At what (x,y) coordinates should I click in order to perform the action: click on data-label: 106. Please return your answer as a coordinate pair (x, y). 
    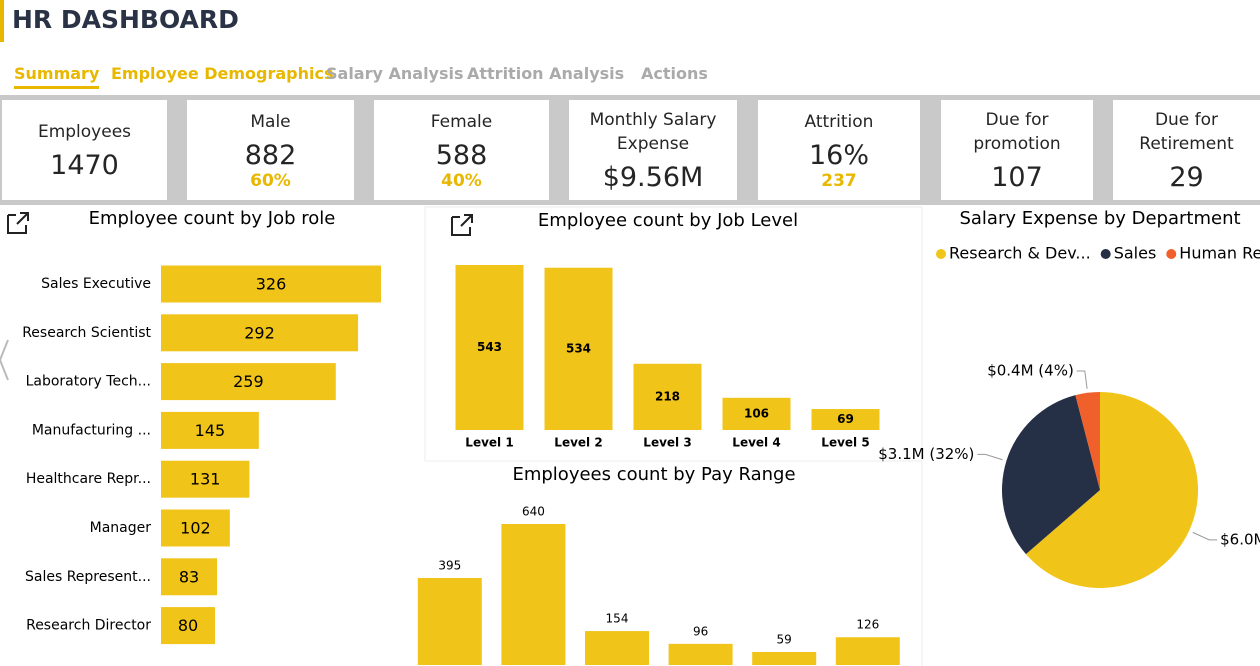
    Looking at the image, I should click on (756, 413).